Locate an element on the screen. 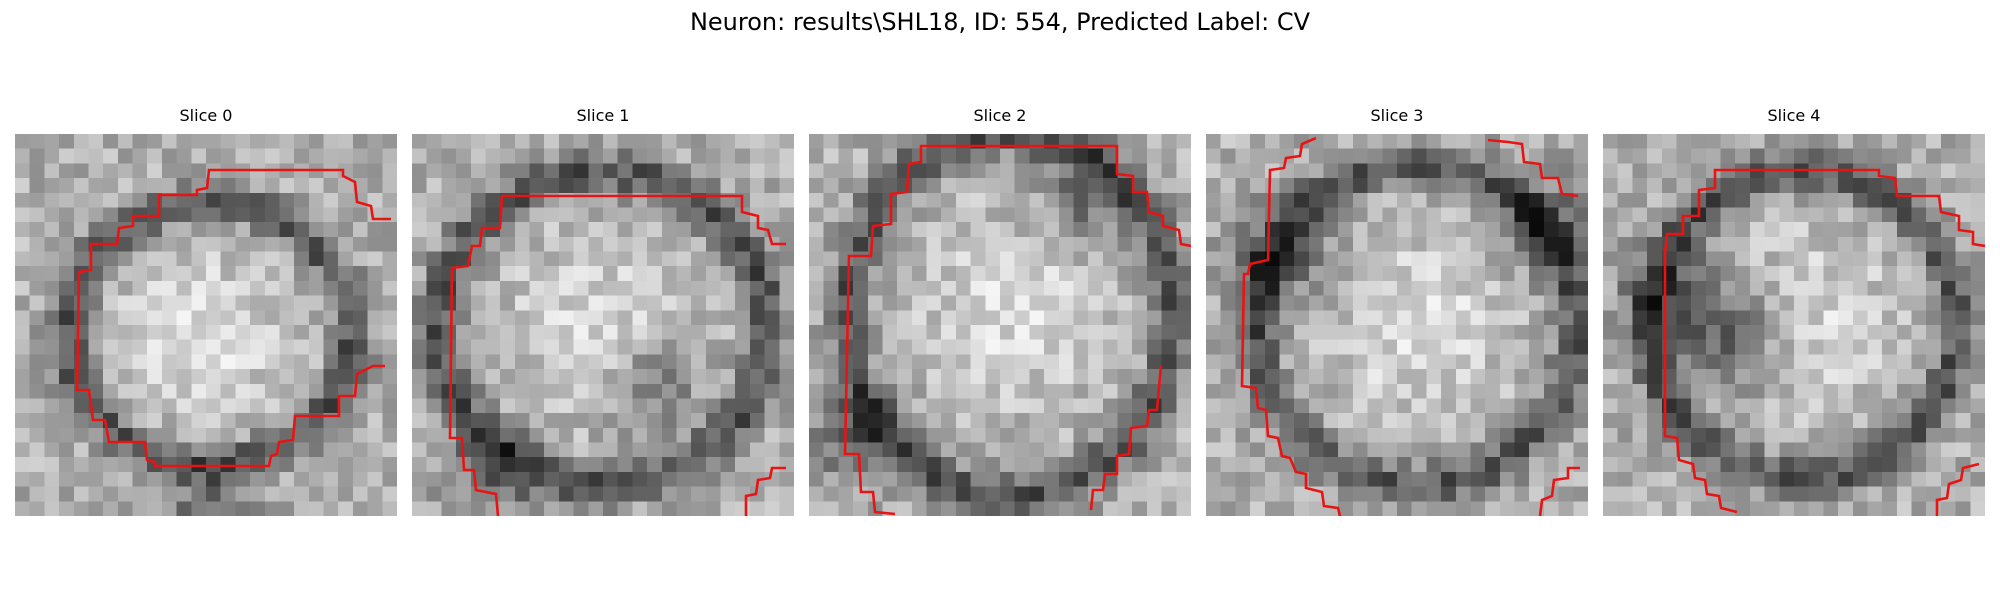  slice-title-4: Slice 4 is located at coordinates (1794, 118).